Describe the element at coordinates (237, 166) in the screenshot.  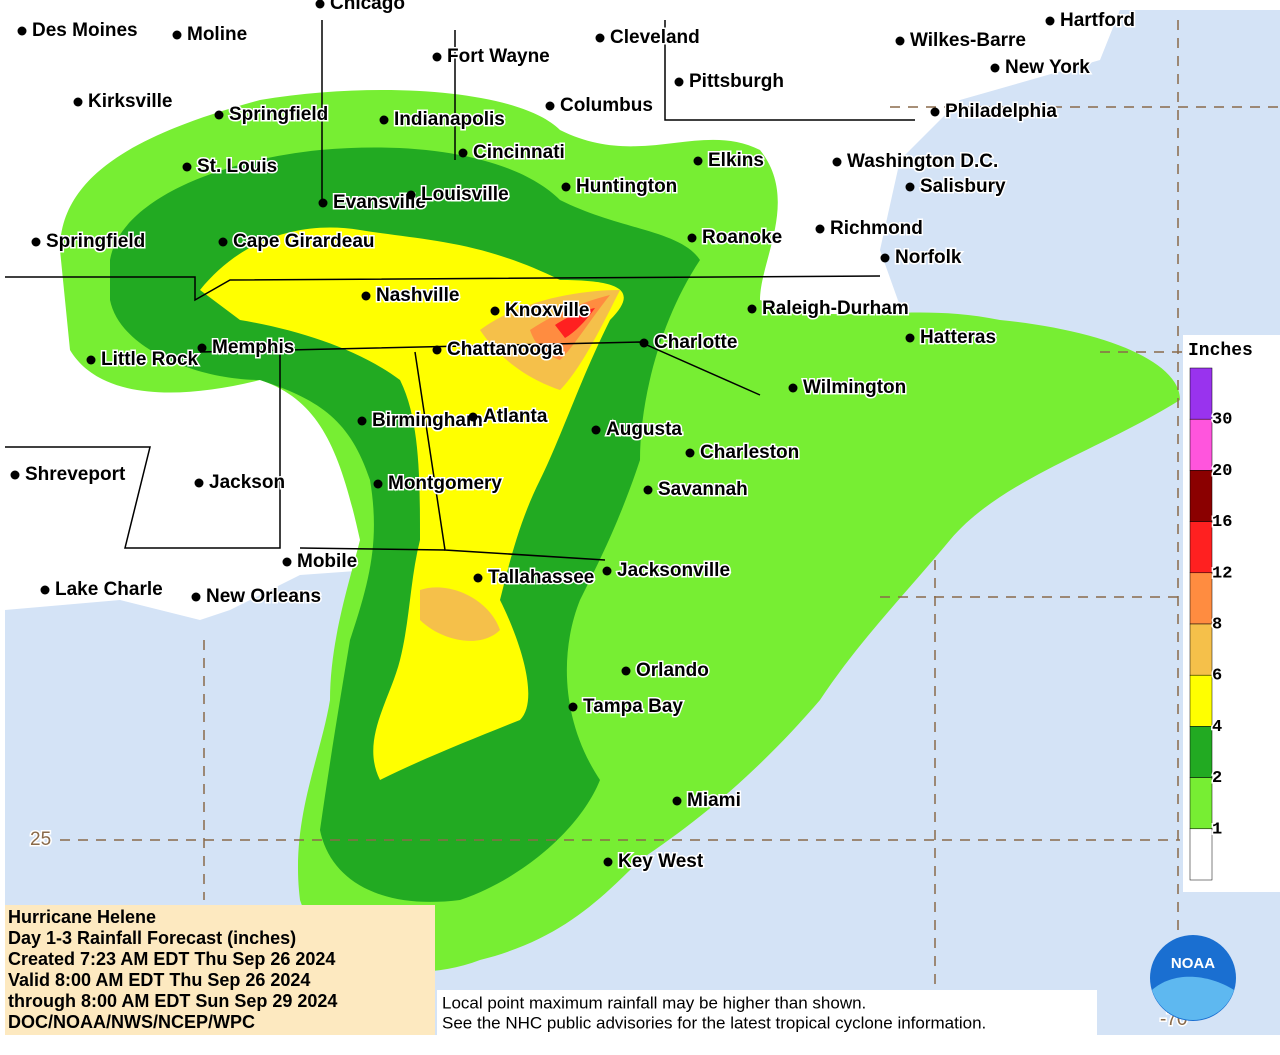
I see `city-label: St. Louis` at that location.